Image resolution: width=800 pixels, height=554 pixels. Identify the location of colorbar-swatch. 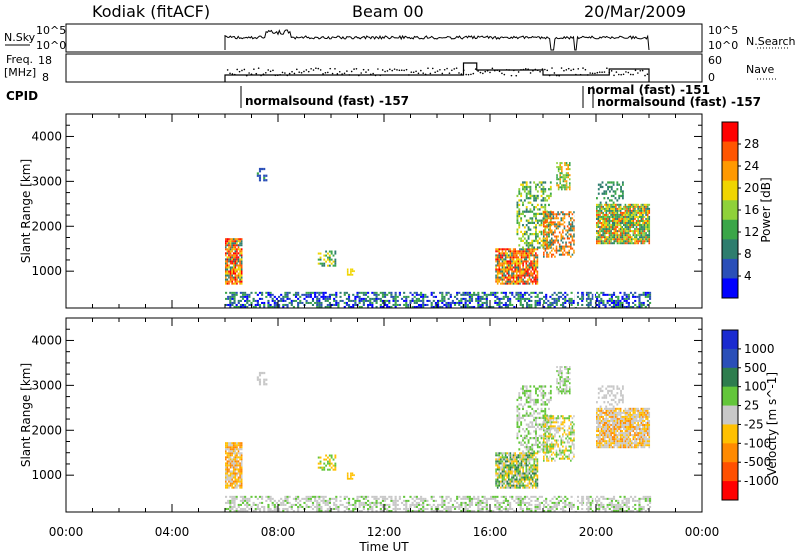
(730, 288).